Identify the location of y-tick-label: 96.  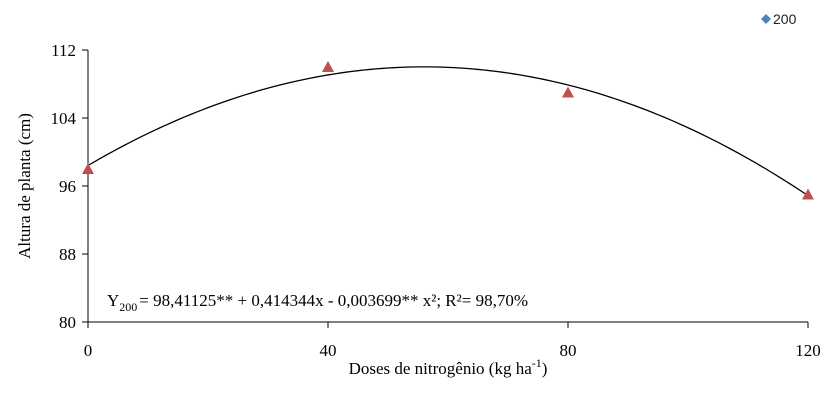
(67, 186).